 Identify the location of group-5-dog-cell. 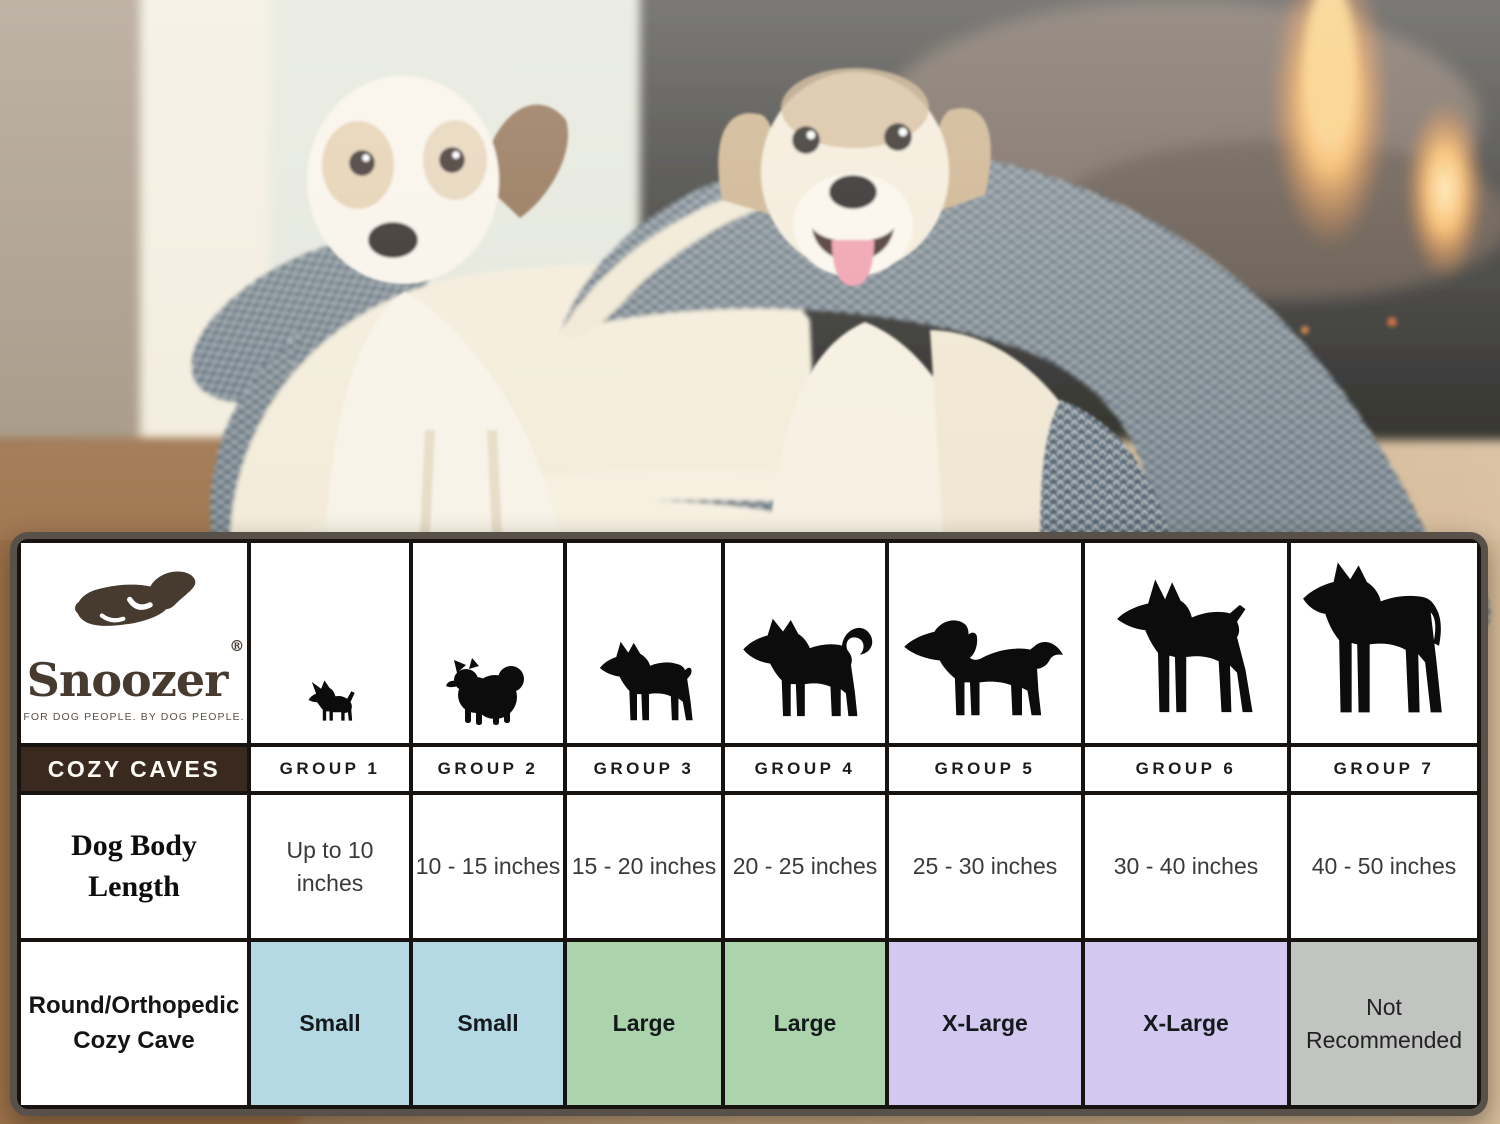
(985, 643).